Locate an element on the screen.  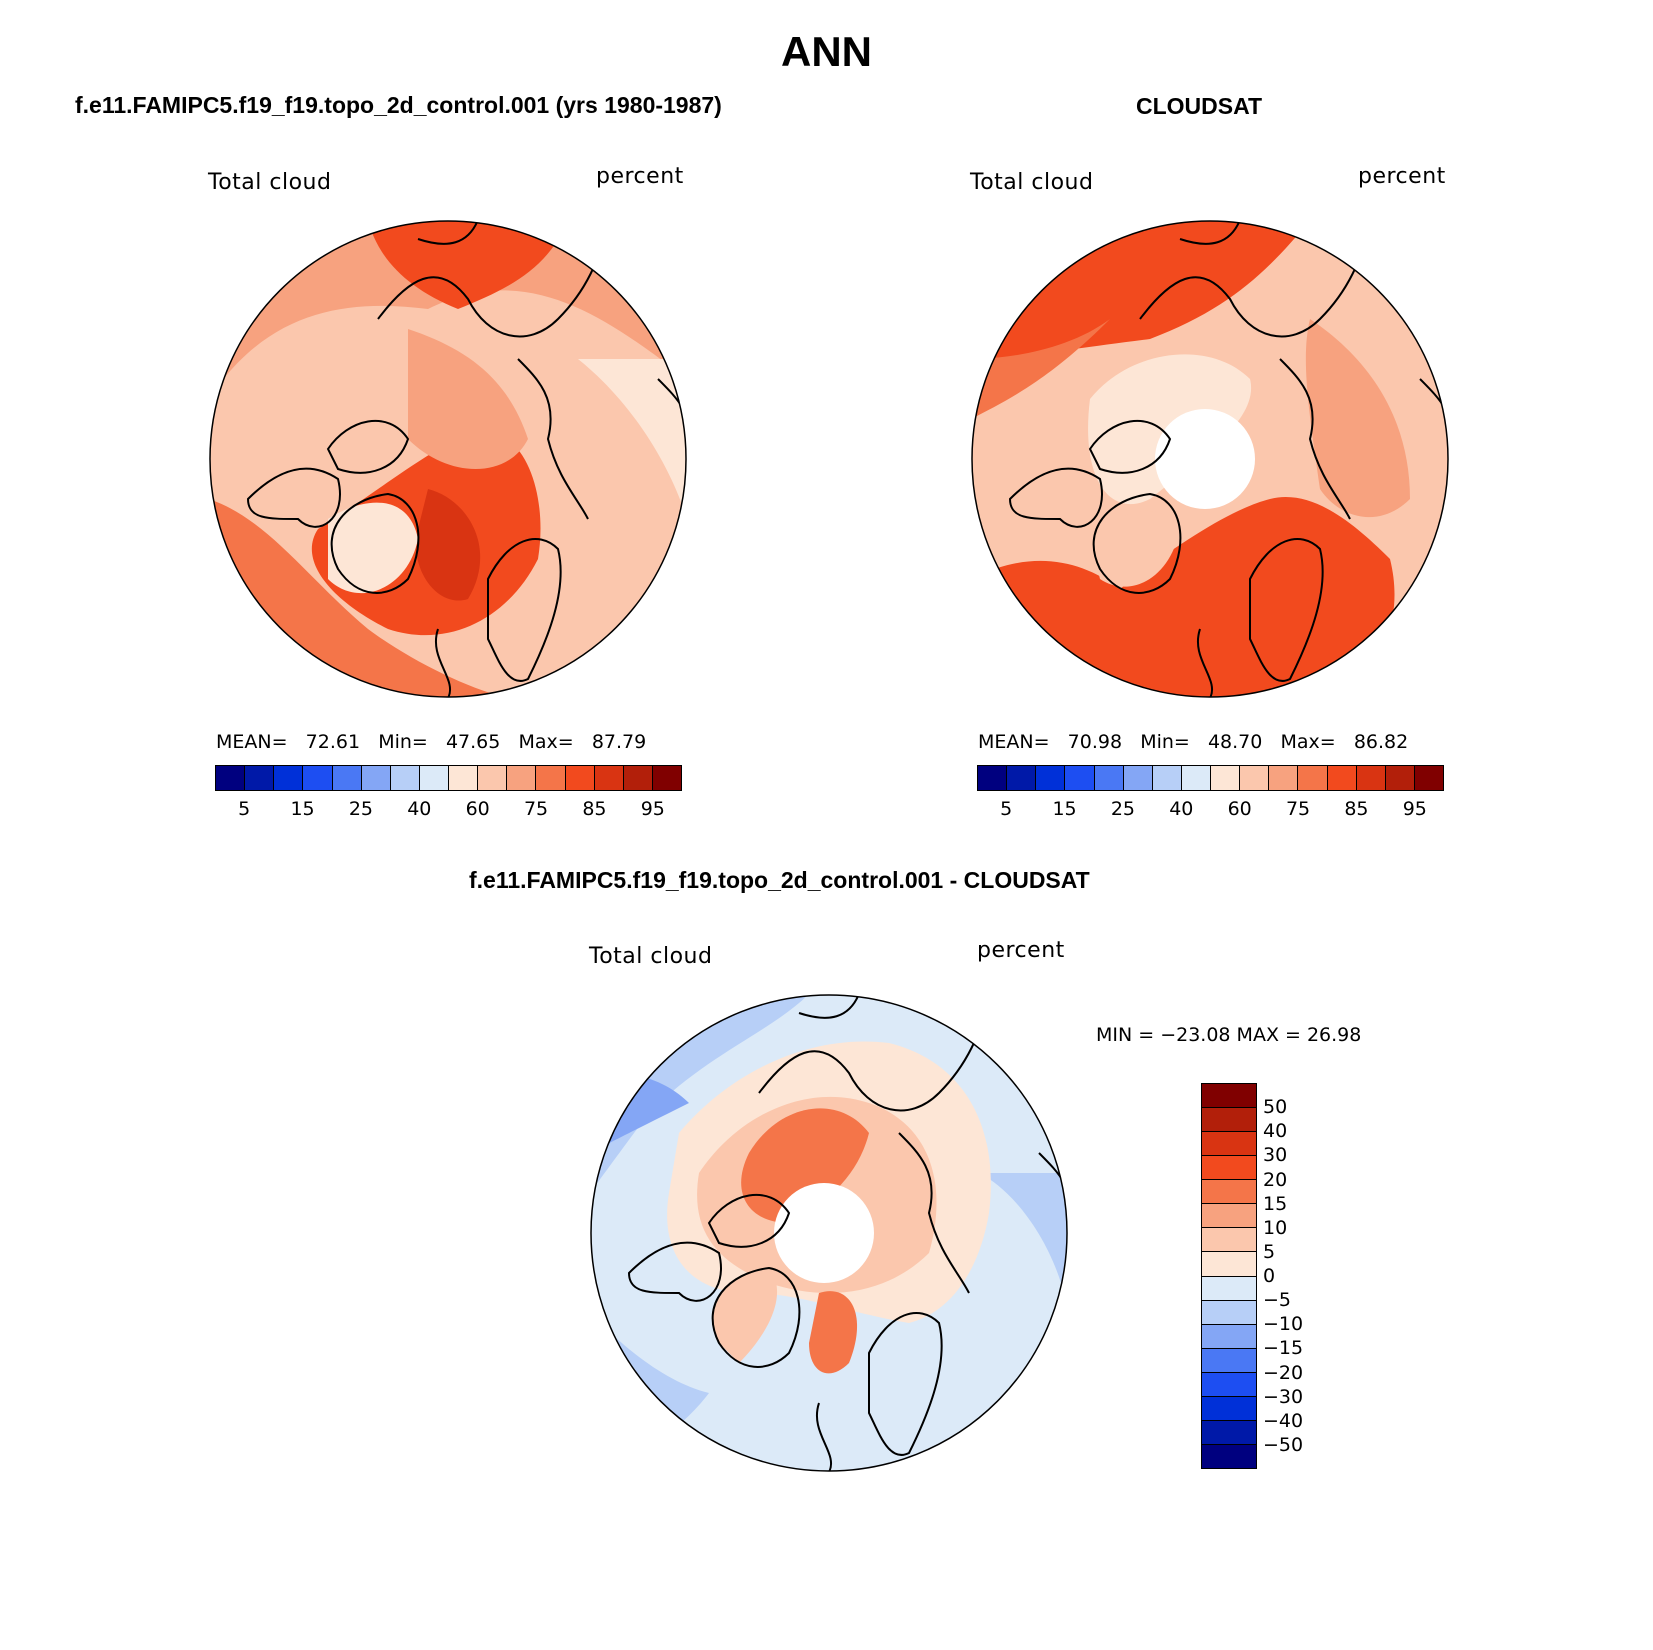
panel1-variable-label: Total cloud is located at coordinates (270, 182).